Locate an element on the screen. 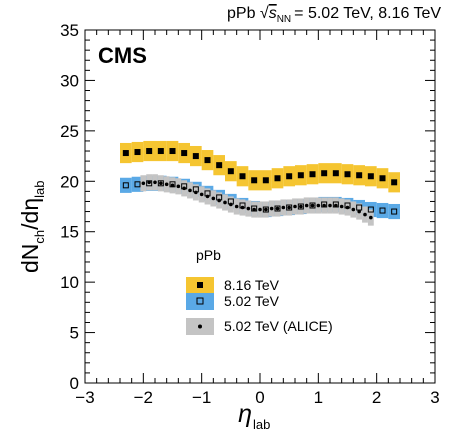 This screenshot has width=457, height=438. y-tick-label: 30 is located at coordinates (69, 80).